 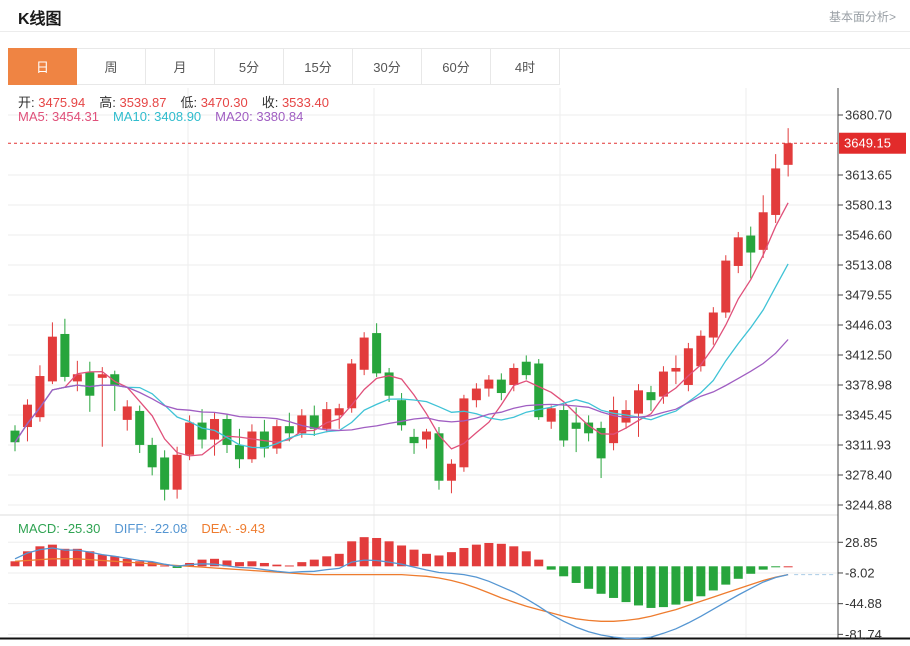 I want to click on macd-axis-label: 28.85, so click(x=861, y=542).